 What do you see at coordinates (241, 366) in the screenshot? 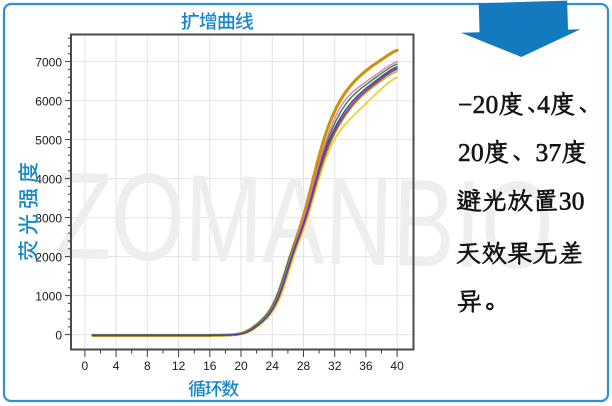
I see `svg-text: 20` at bounding box center [241, 366].